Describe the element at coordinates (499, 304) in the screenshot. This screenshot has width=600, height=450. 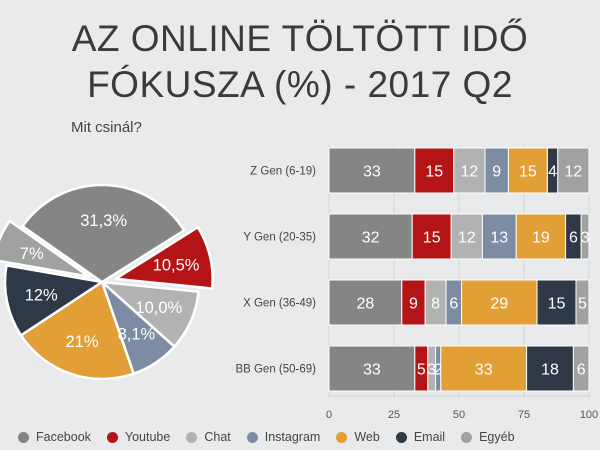
I see `bar-value-web: 29` at that location.